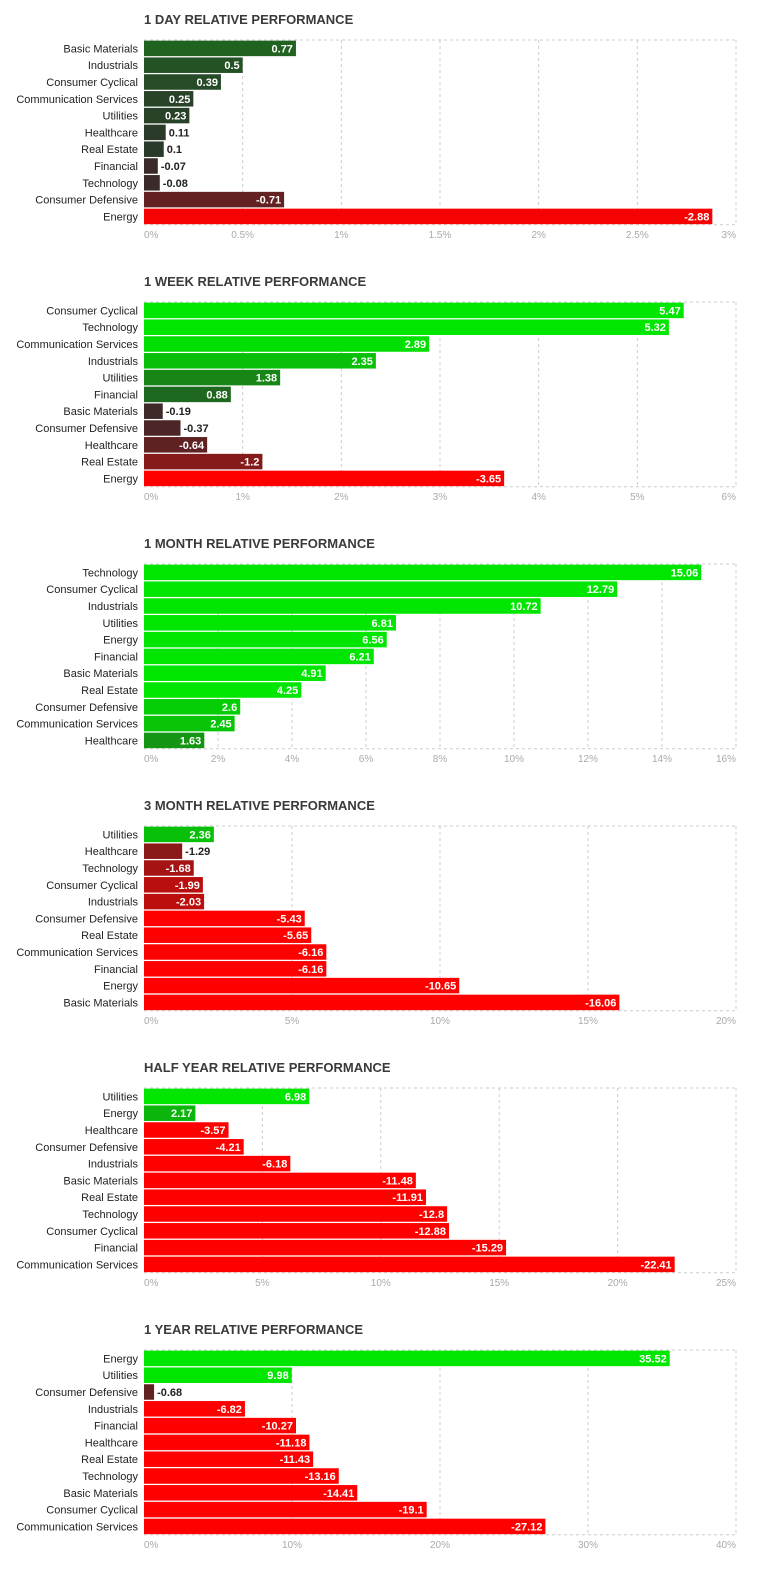  What do you see at coordinates (109, 1460) in the screenshot?
I see `category-label: Real Estate` at bounding box center [109, 1460].